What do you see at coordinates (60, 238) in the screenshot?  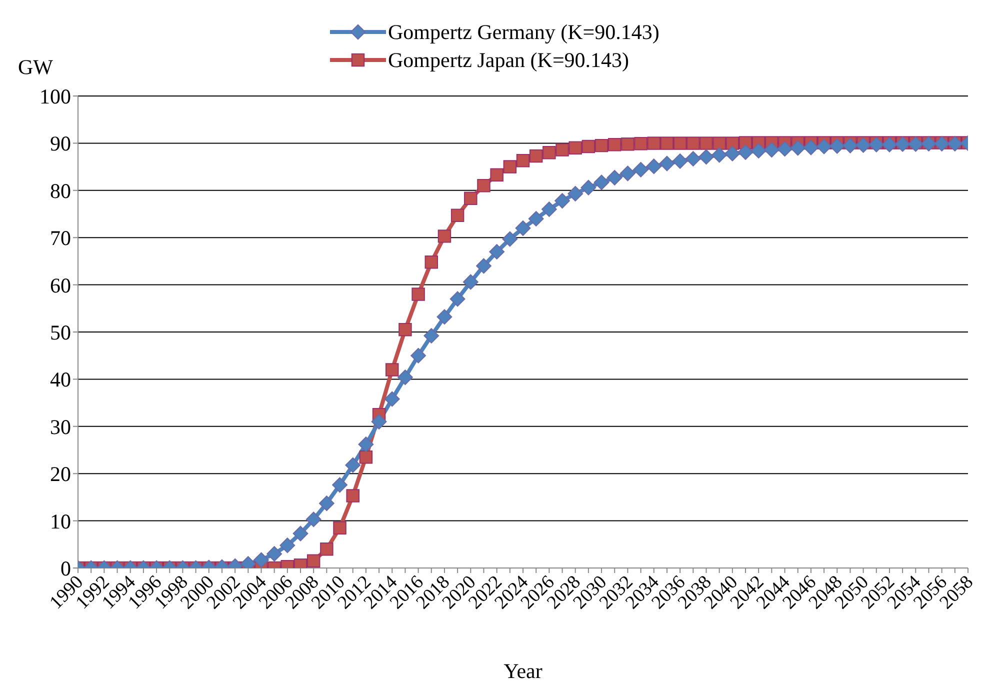 I see `y-tick-label: 70` at bounding box center [60, 238].